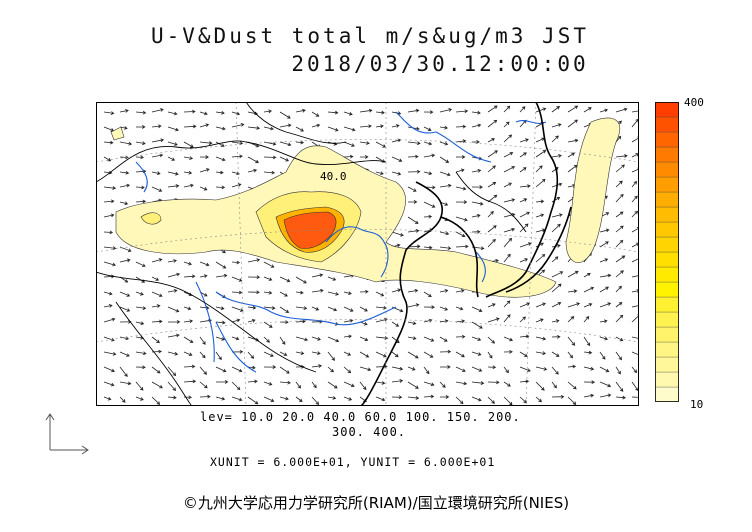 Image resolution: width=752 pixels, height=532 pixels. What do you see at coordinates (353, 462) in the screenshot?
I see `unit-scale-text: XUNIT = 6.000E+01, YUNIT = 6.000E+01` at bounding box center [353, 462].